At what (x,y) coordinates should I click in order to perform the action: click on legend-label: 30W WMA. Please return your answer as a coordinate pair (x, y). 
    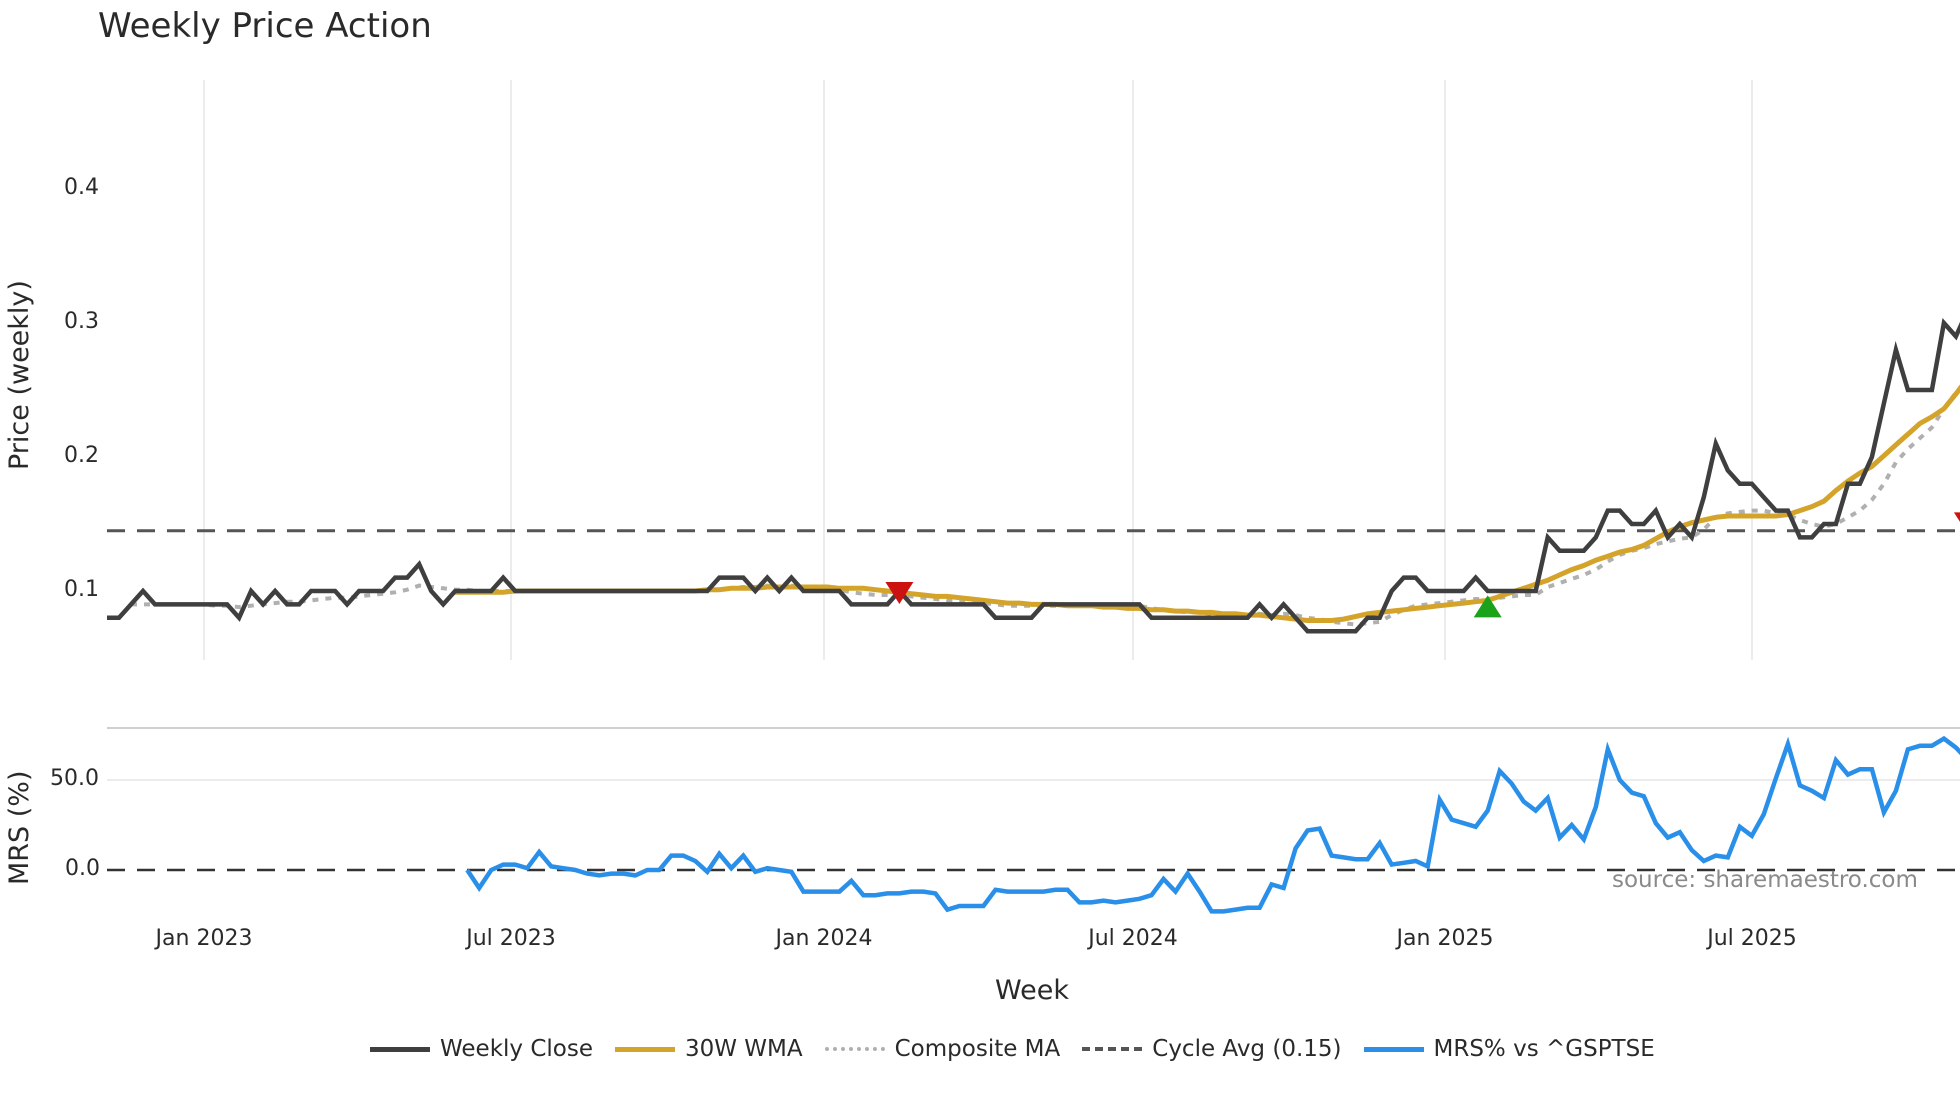
    Looking at the image, I should click on (743, 1049).